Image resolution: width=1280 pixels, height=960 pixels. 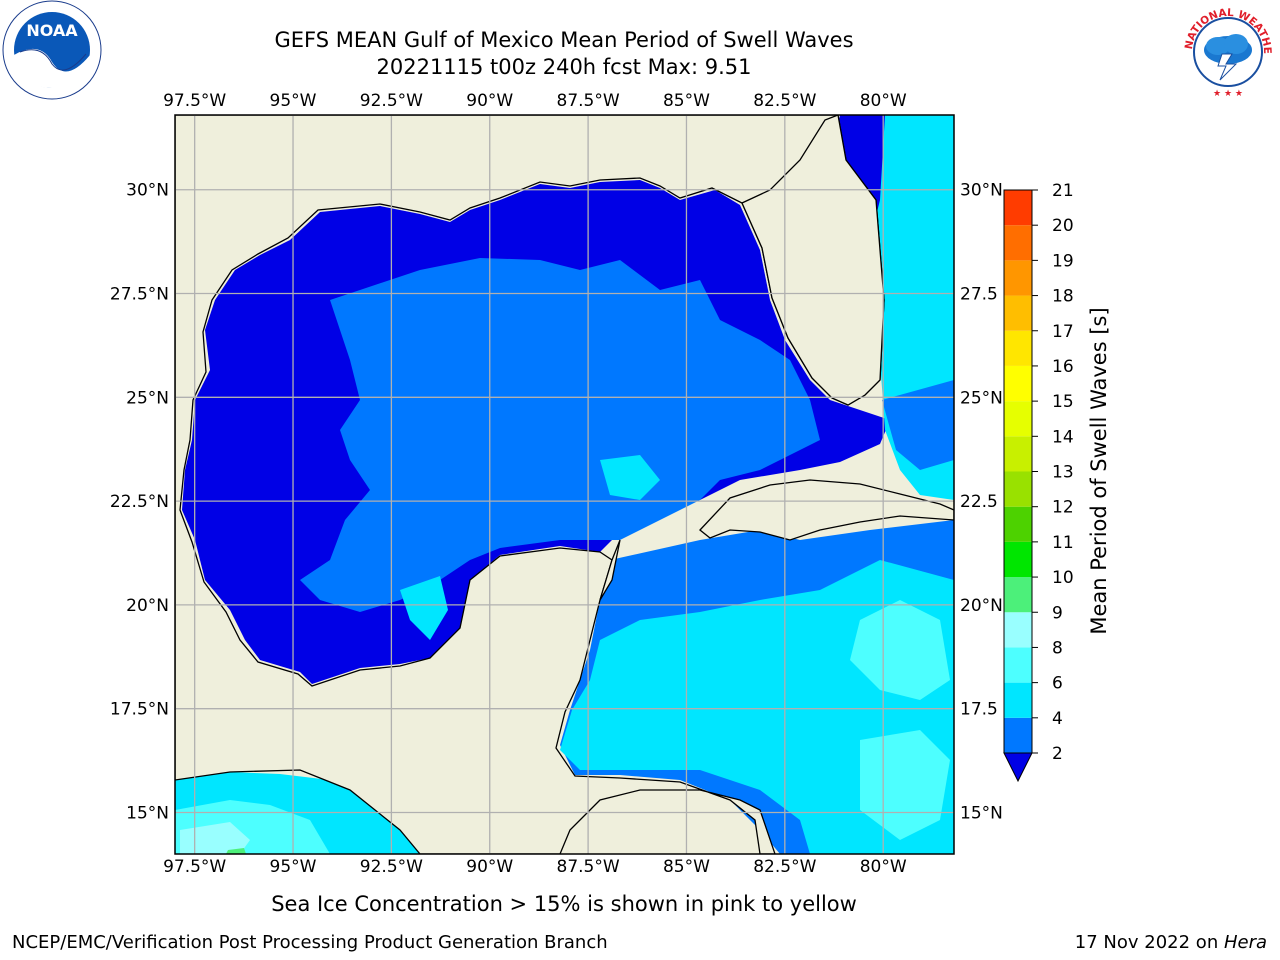 What do you see at coordinates (784, 867) in the screenshot?
I see `lon-label-bottom-6: 82.5°W` at bounding box center [784, 867].